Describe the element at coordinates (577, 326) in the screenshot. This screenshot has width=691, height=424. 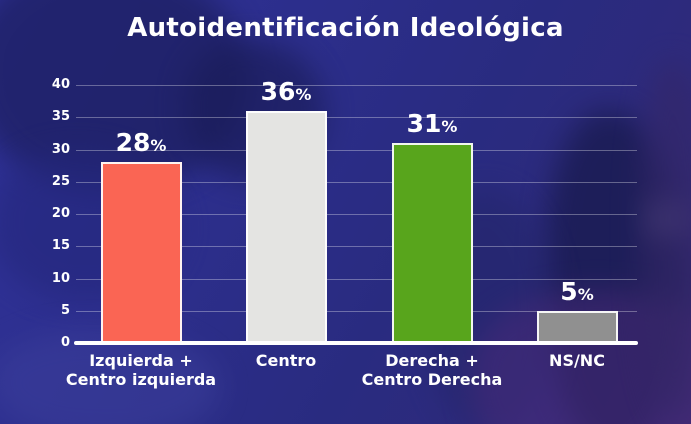
I see `bar-ns-nc` at that location.